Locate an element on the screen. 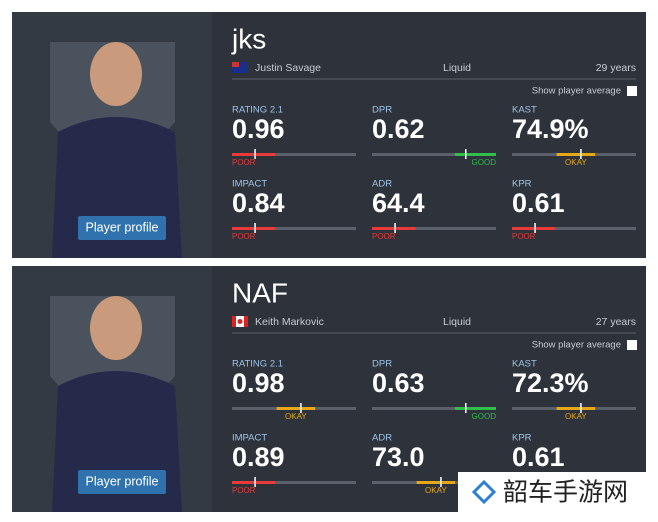 The image size is (658, 522). stat-value: 0.98 is located at coordinates (258, 383).